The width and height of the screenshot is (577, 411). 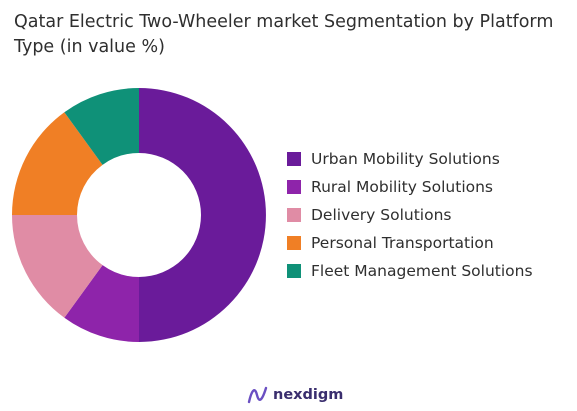 What do you see at coordinates (308, 395) in the screenshot?
I see `brand-name: nexdigm` at bounding box center [308, 395].